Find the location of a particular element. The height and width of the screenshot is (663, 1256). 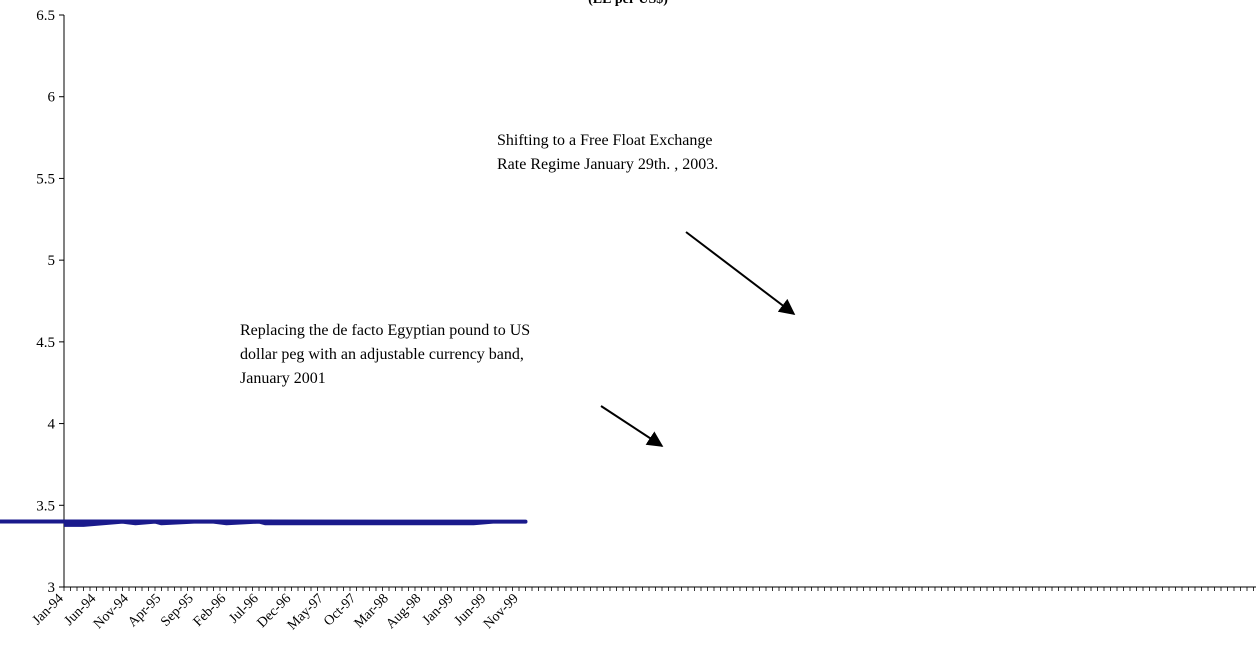

x-tick-label: May-97 is located at coordinates (306, 612).